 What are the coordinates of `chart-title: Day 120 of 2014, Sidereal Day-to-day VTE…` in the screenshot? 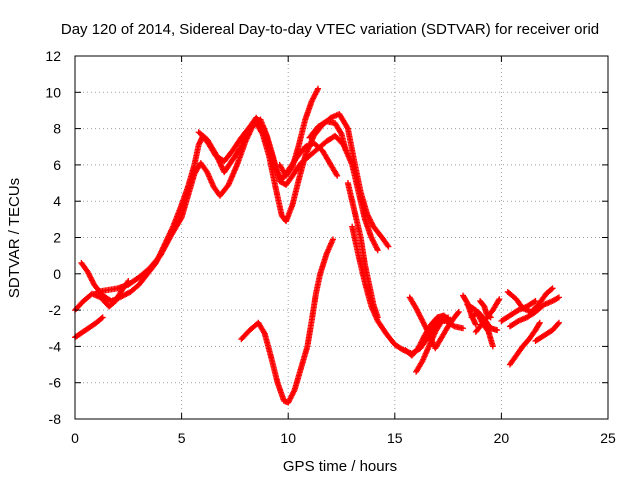 It's located at (330, 29).